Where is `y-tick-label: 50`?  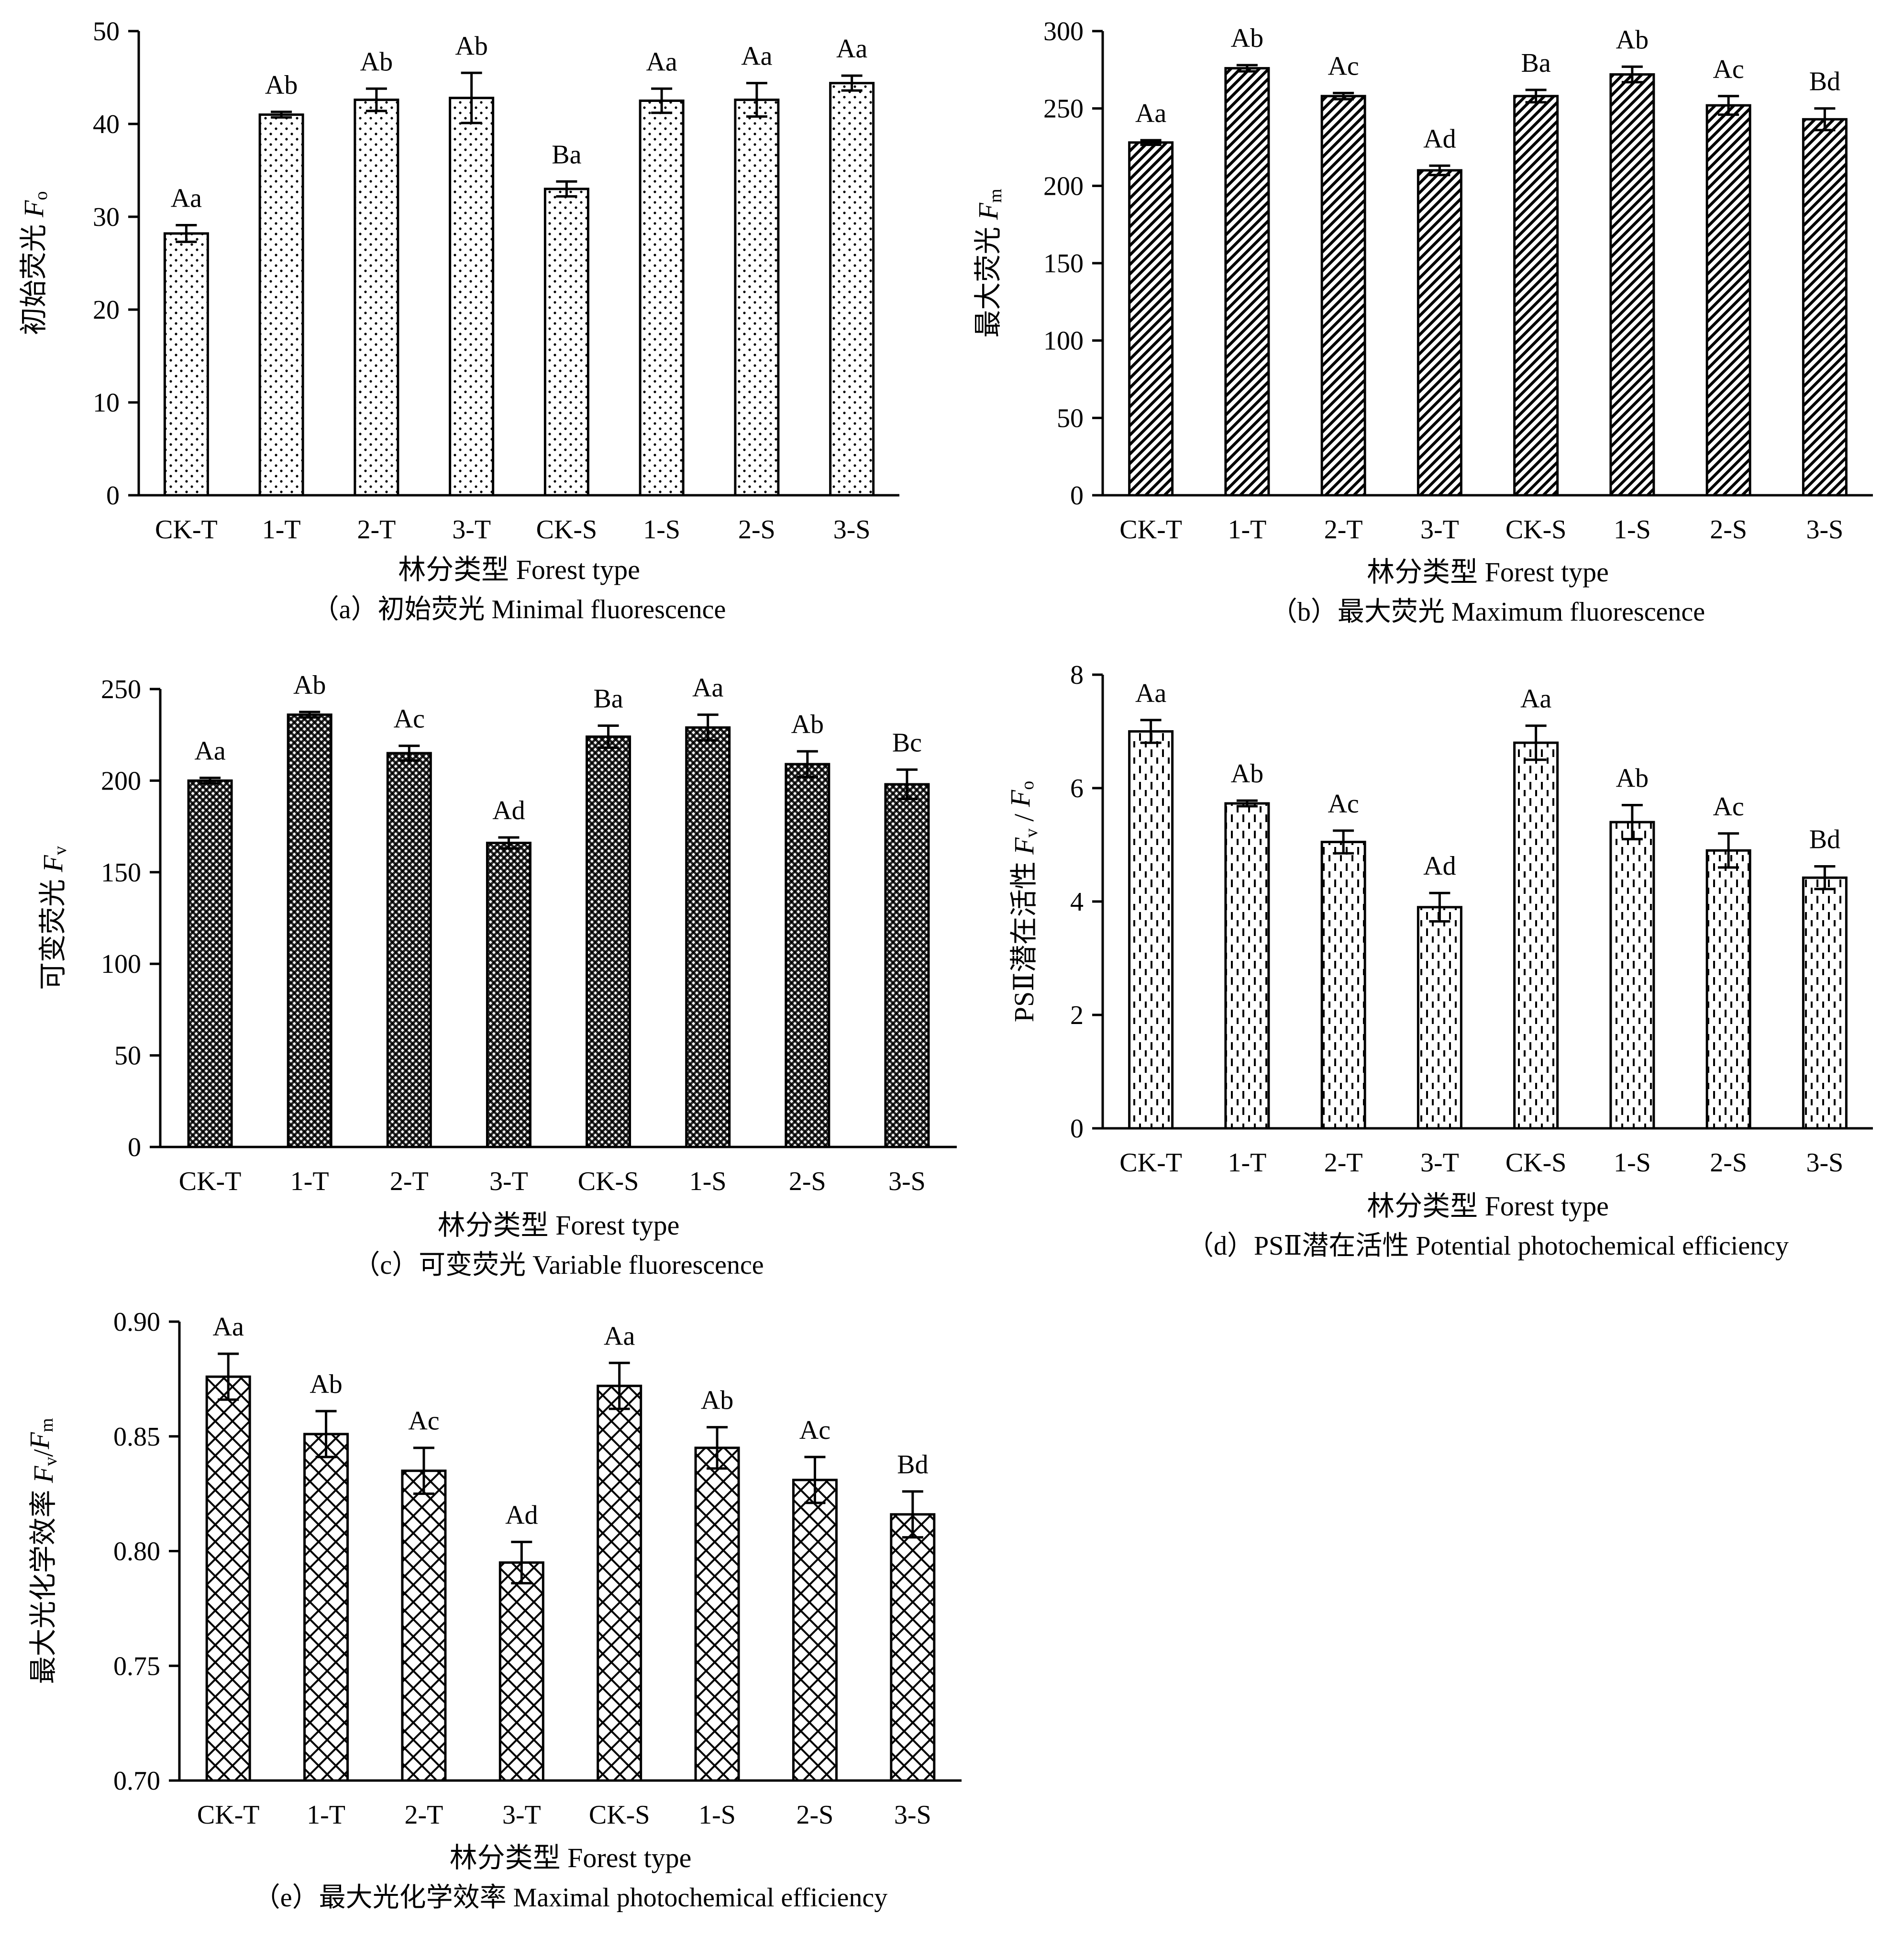 y-tick-label: 50 is located at coordinates (106, 31).